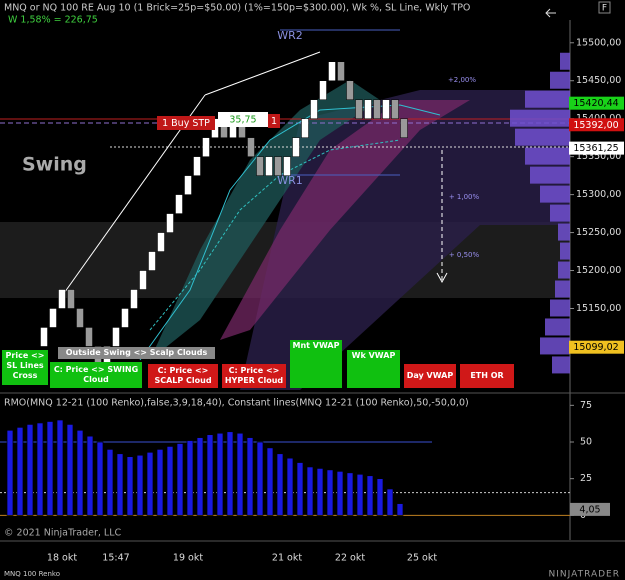  Describe the element at coordinates (430, 376) in the screenshot. I see `overlay-button: Day VWAP` at that location.